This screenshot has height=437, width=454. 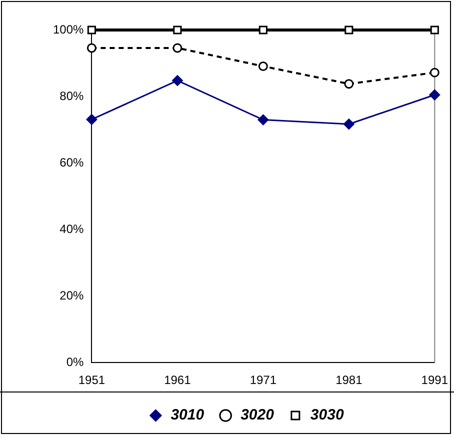 What do you see at coordinates (257, 415) in the screenshot?
I see `legend-label: 3020` at bounding box center [257, 415].